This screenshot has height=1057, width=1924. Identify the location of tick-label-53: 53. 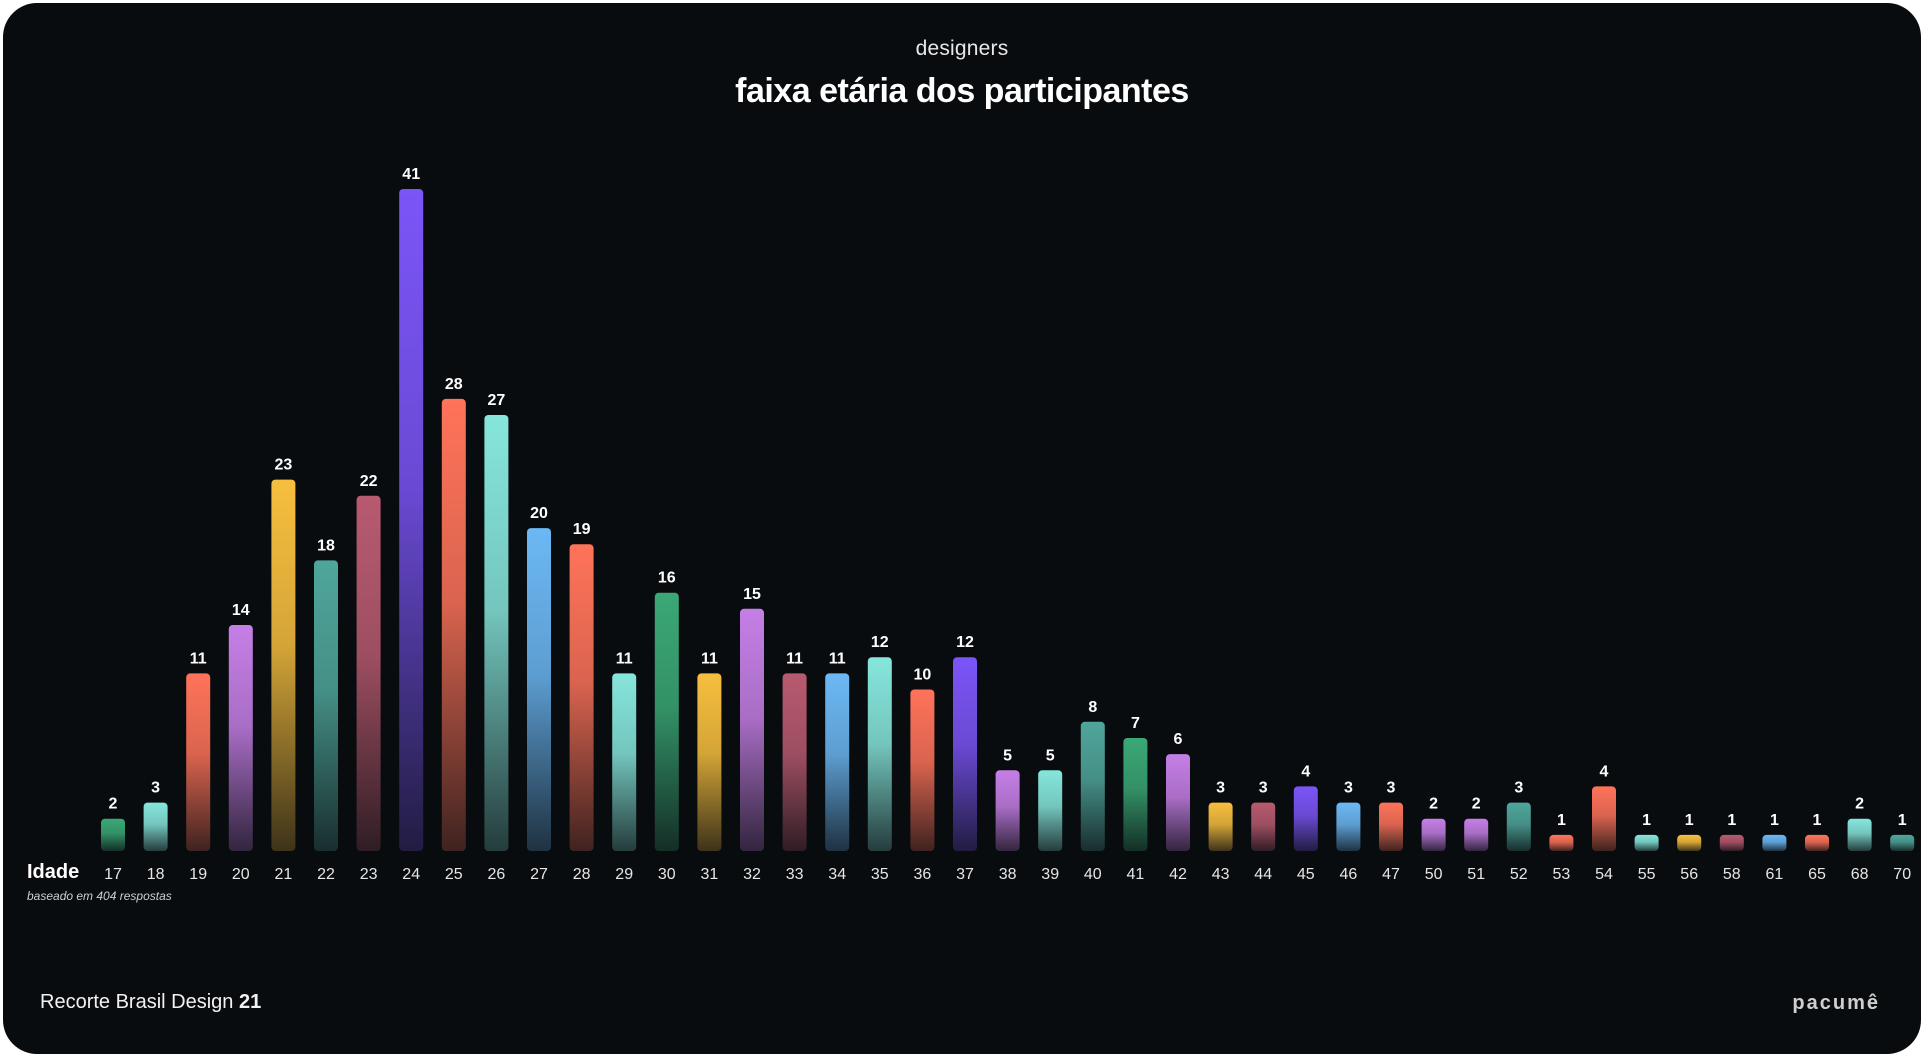
(1562, 874).